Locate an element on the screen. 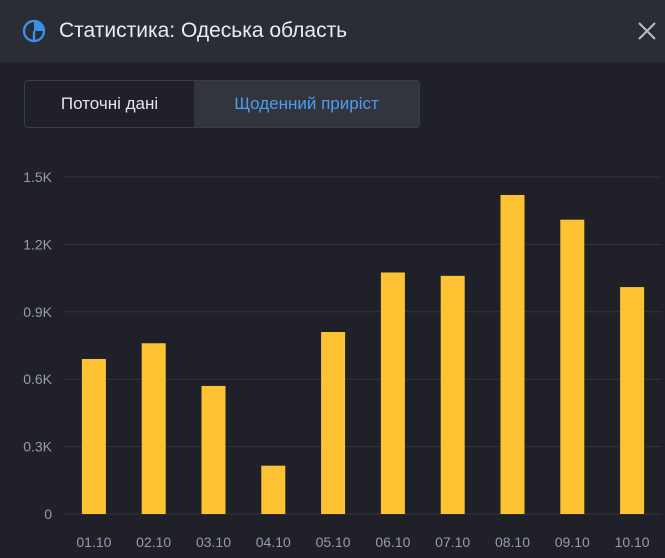  tab-bar: Поточні дані Щоденний приріст is located at coordinates (222, 104).